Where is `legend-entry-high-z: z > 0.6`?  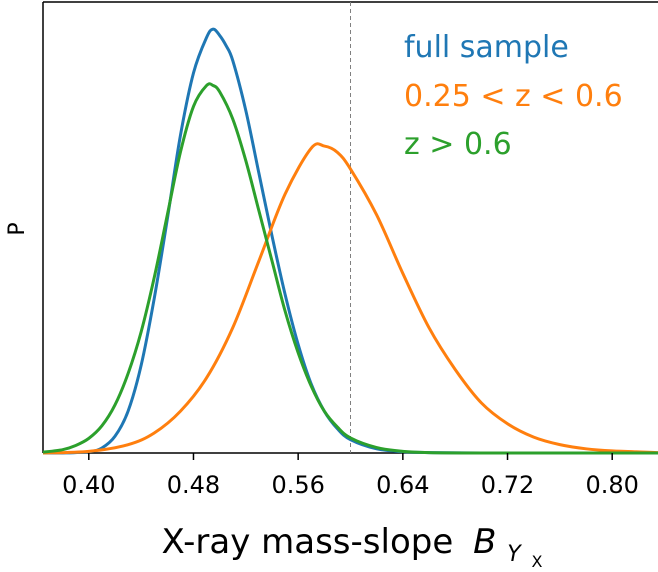
legend-entry-high-z: z > 0.6 is located at coordinates (458, 144).